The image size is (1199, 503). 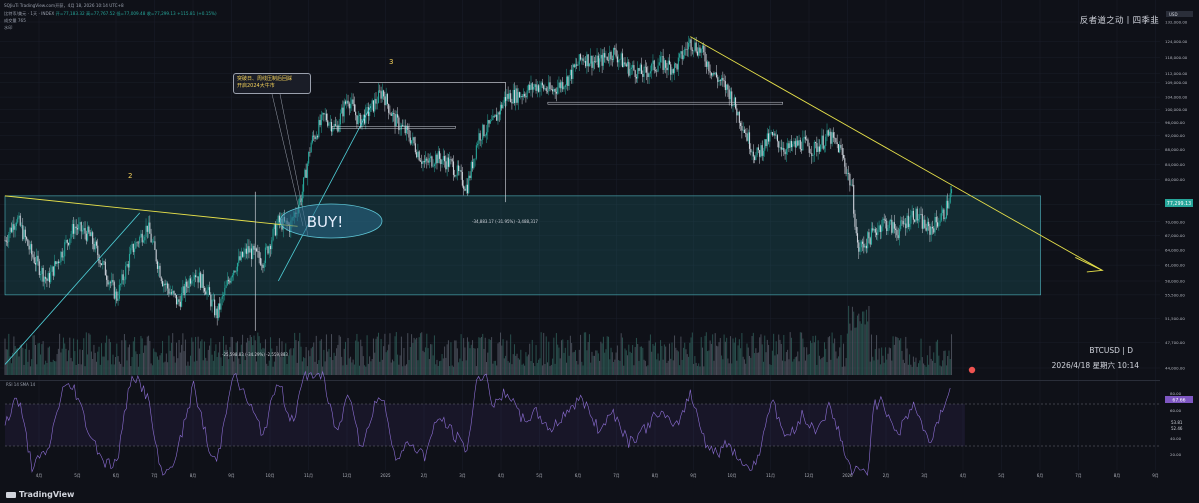 I want to click on x-tick-21: 2026, so click(x=847, y=475).